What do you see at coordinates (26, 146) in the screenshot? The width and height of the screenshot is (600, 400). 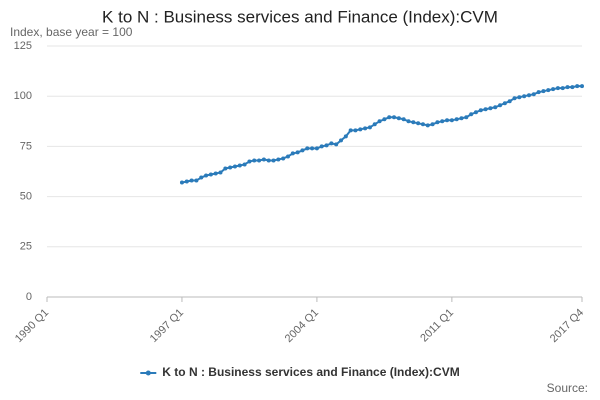 I see `y-tick-label: 75` at bounding box center [26, 146].